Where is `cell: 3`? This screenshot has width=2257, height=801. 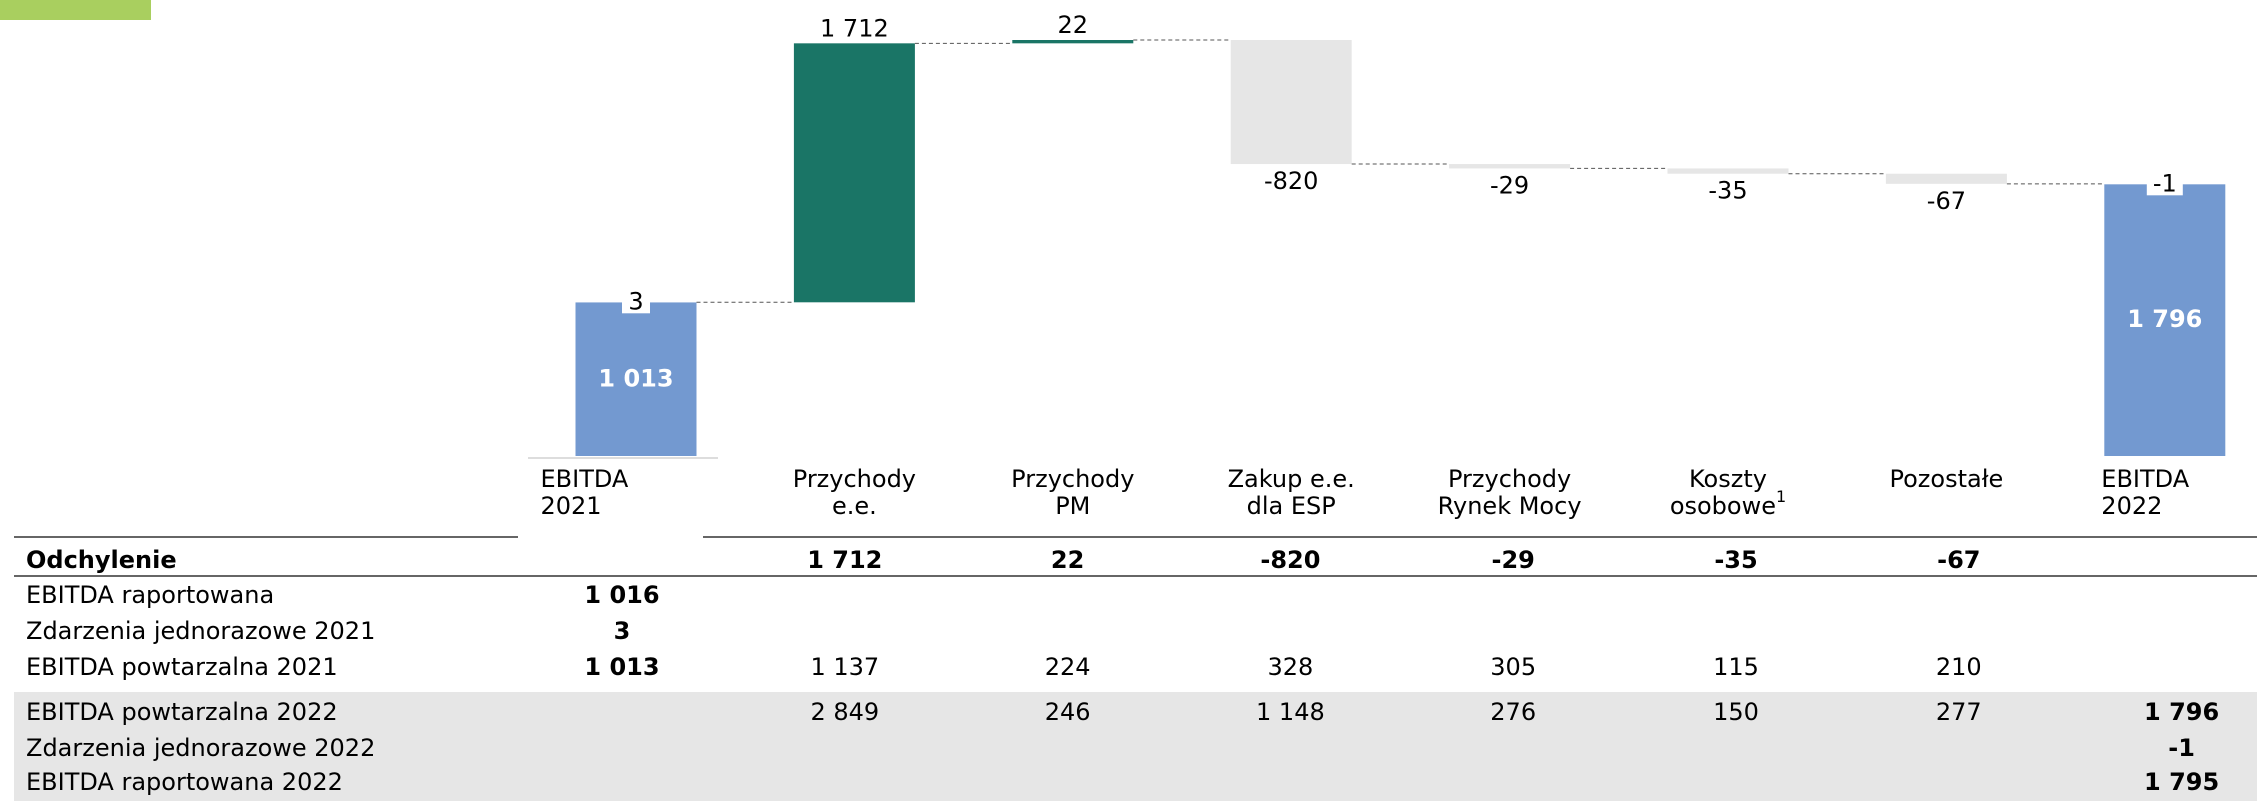 cell: 3 is located at coordinates (622, 631).